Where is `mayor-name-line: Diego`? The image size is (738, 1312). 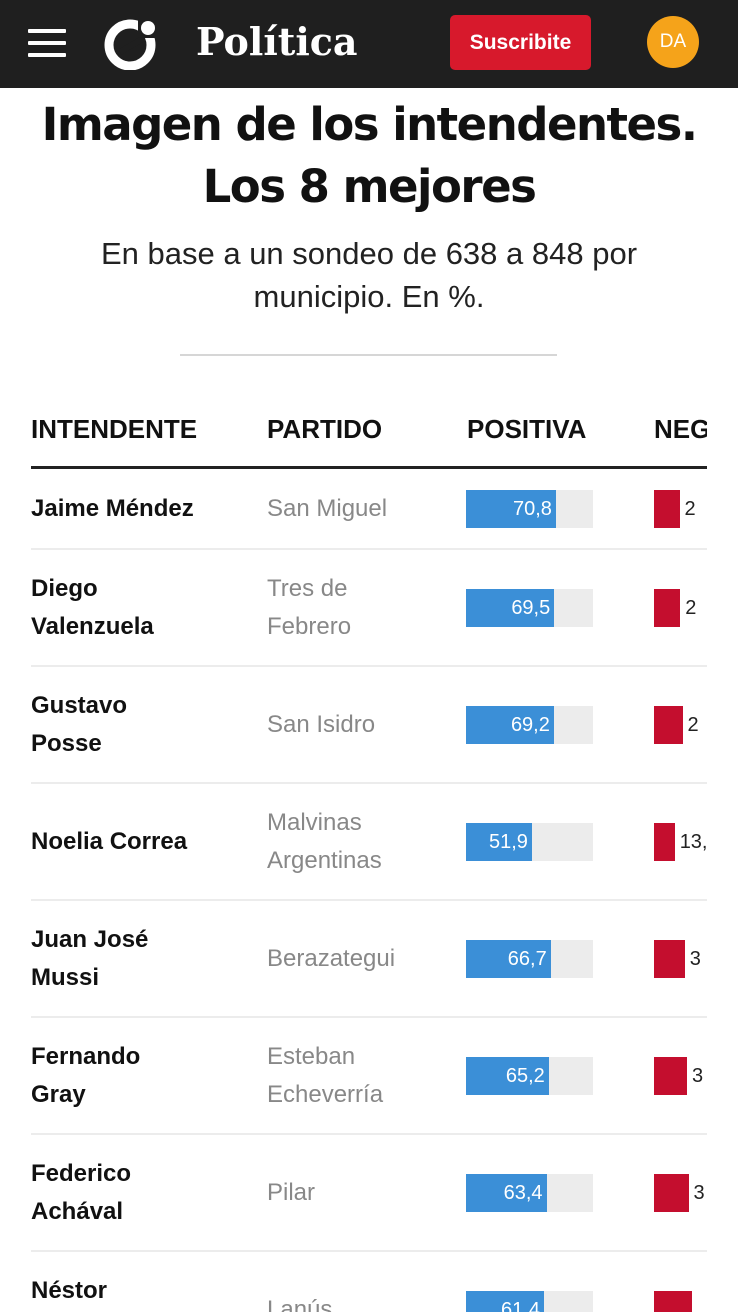
mayor-name-line: Diego is located at coordinates (64, 588).